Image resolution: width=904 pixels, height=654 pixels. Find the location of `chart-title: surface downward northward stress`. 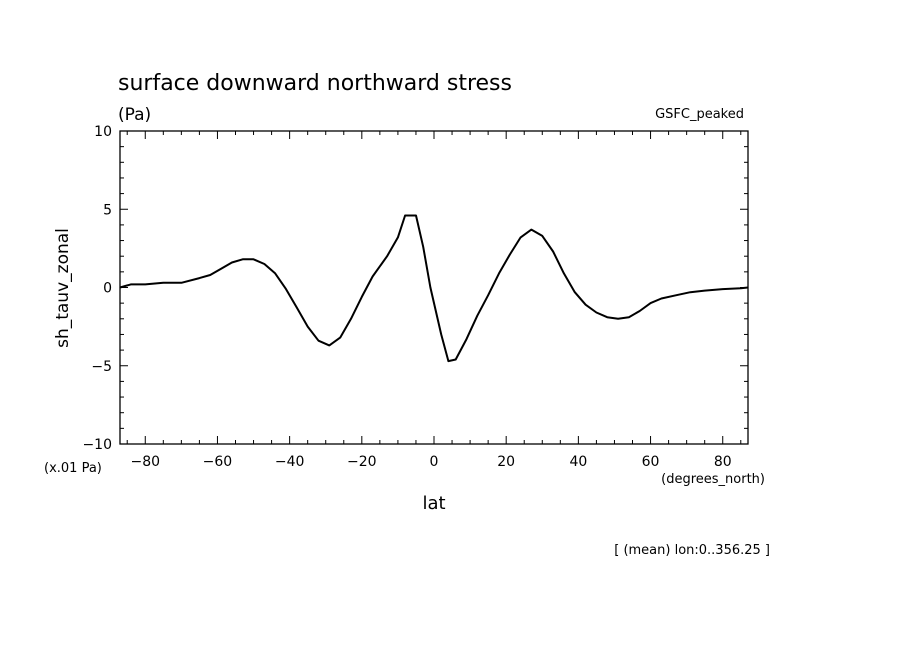

chart-title: surface downward northward stress is located at coordinates (315, 83).